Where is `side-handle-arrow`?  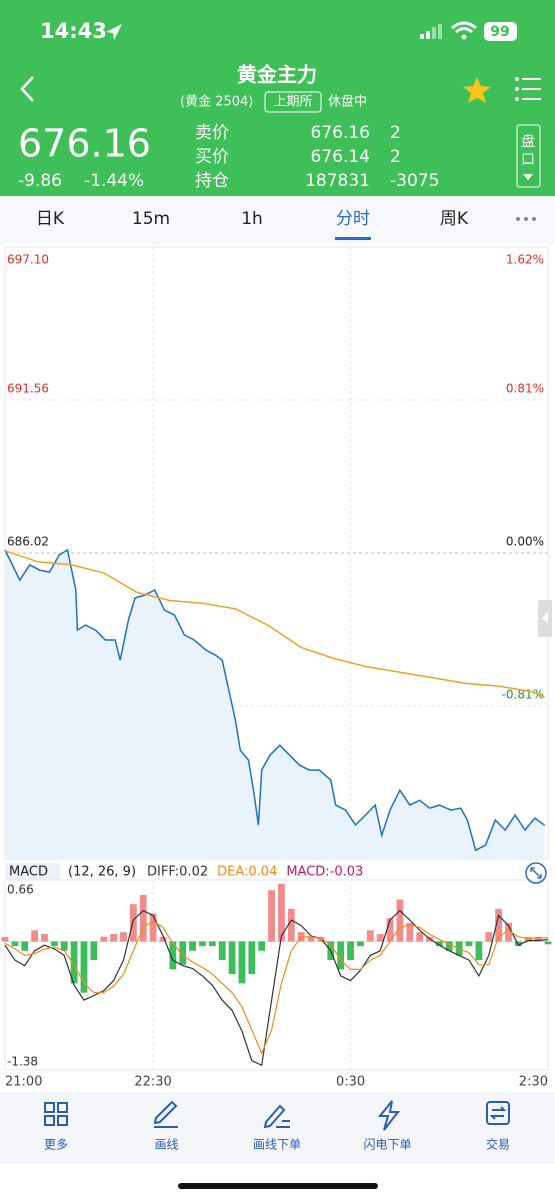
side-handle-arrow is located at coordinates (545, 618).